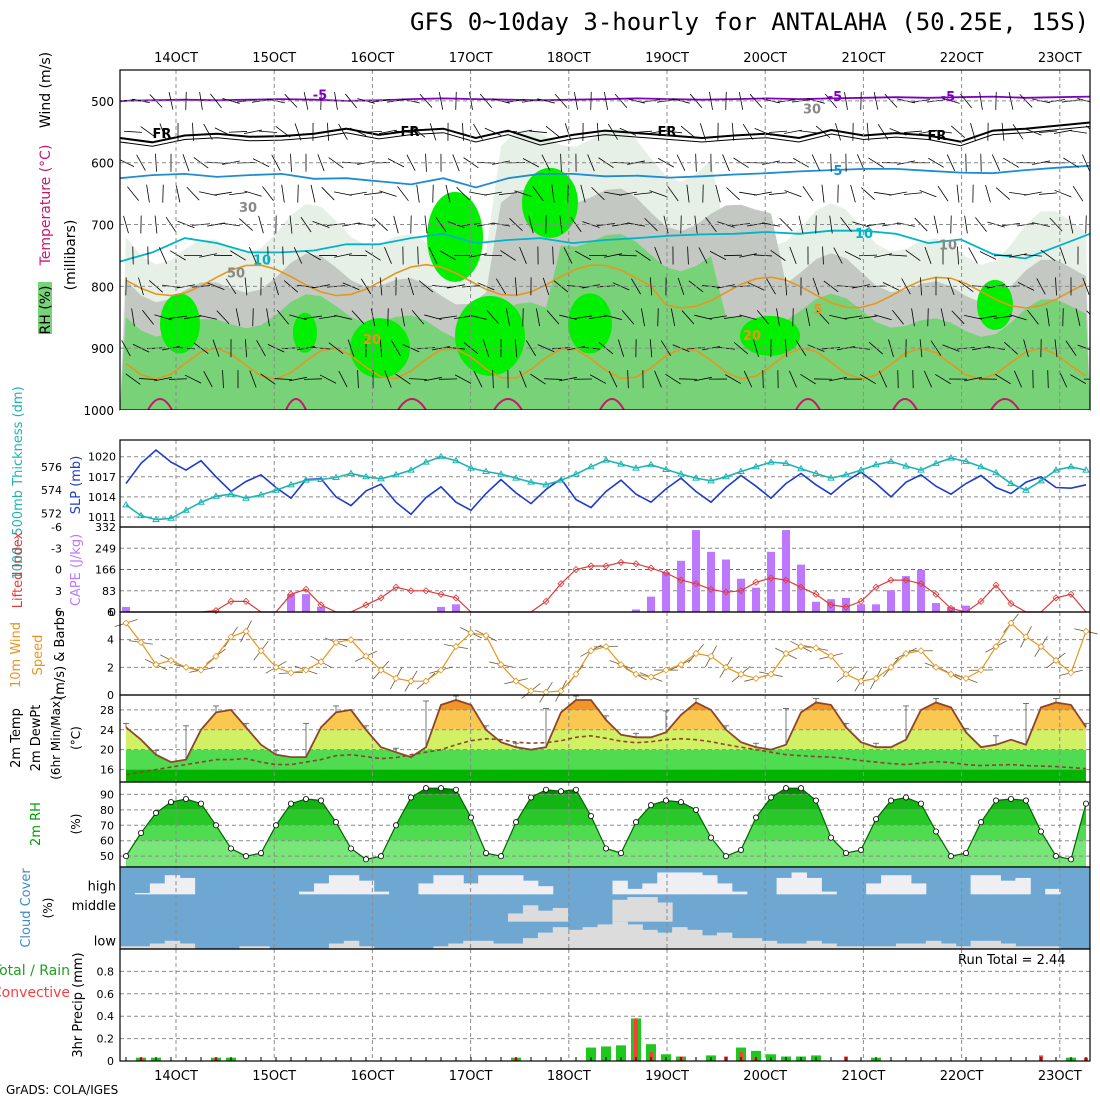  Describe the element at coordinates (373, 1076) in the screenshot. I see `bottom-date-label: 16OCT` at that location.